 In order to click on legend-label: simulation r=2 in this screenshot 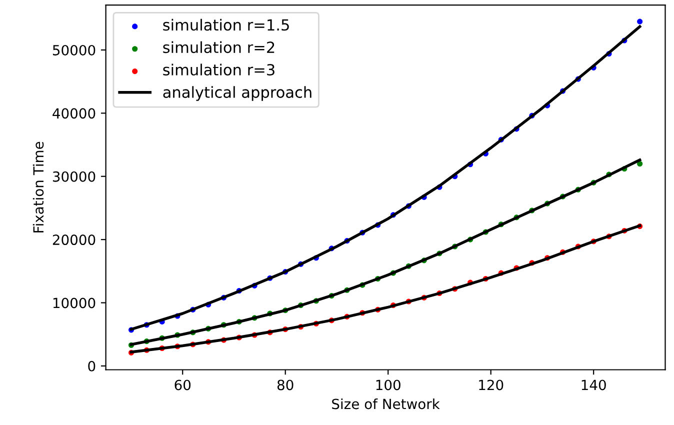, I will do `click(218, 47)`.